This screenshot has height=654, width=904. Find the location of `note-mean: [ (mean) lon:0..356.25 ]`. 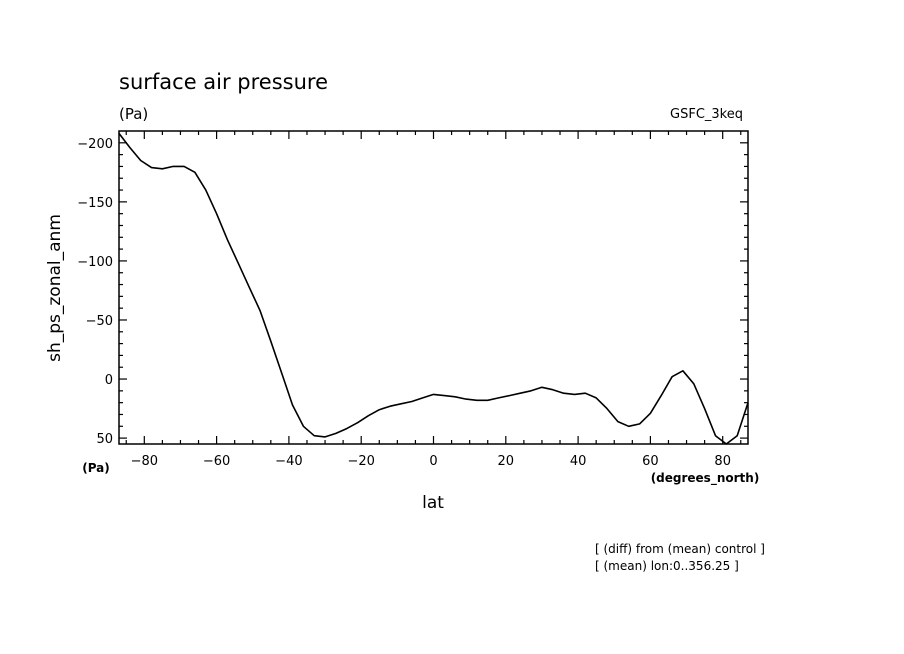

note-mean: [ (mean) lon:0..356.25 ] is located at coordinates (667, 566).